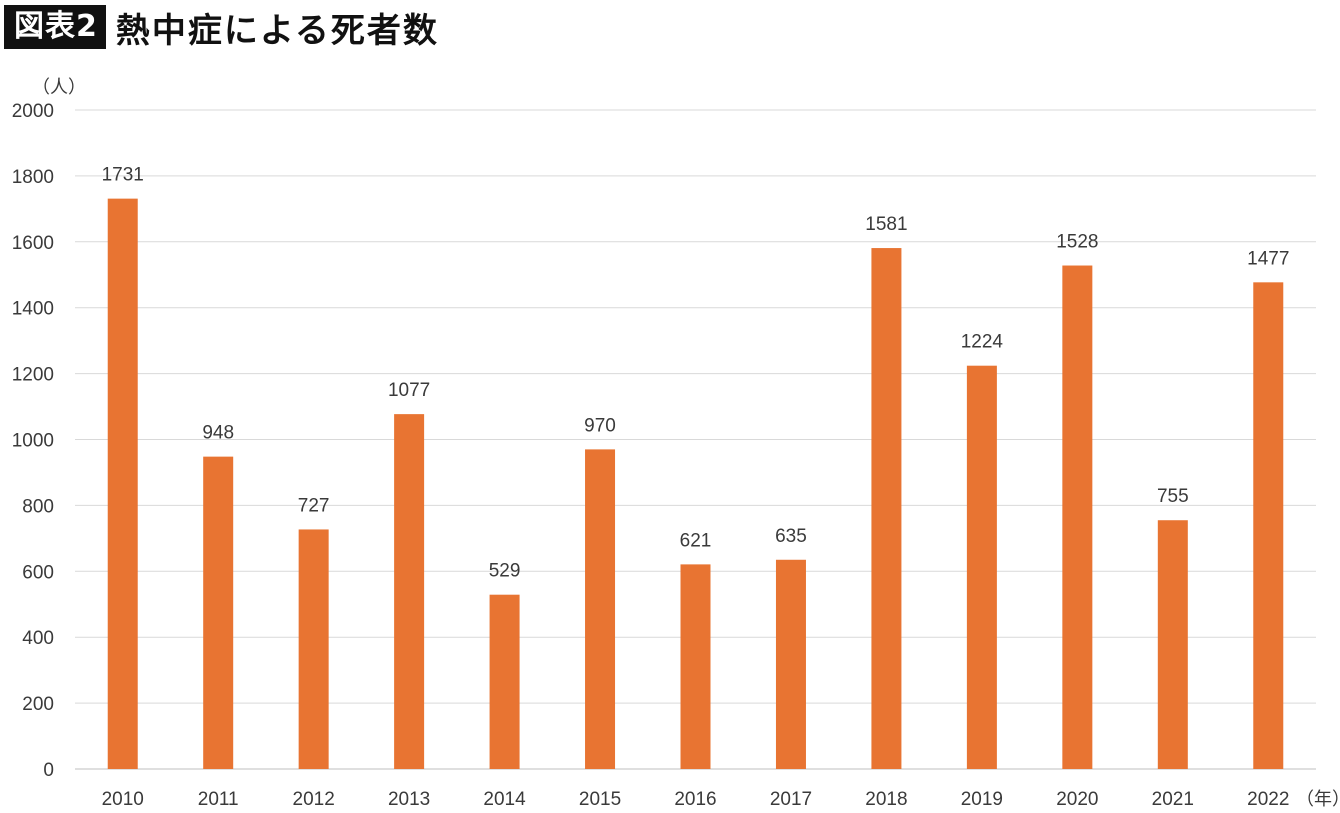 The width and height of the screenshot is (1340, 813). What do you see at coordinates (38, 572) in the screenshot?
I see `y-tick-label: 600` at bounding box center [38, 572].